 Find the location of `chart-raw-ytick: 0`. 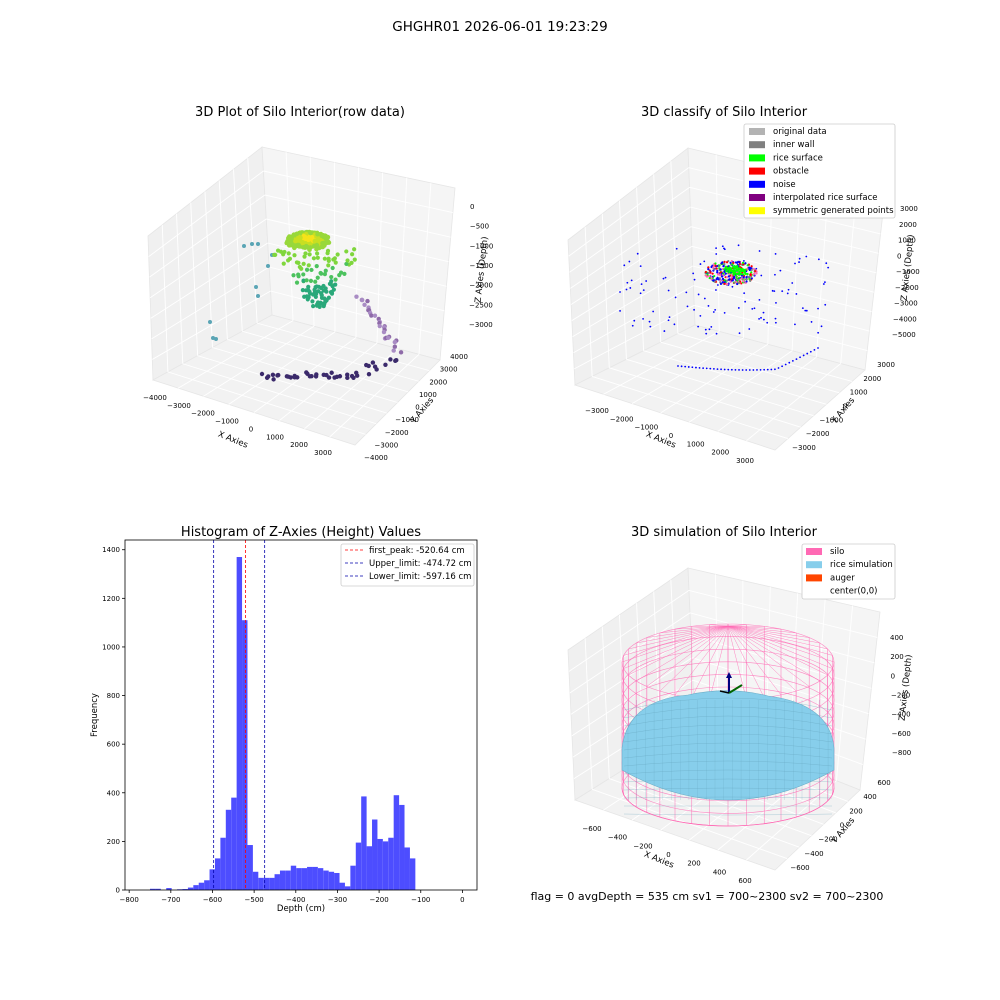

chart-raw-ytick: 0 is located at coordinates (417, 408).